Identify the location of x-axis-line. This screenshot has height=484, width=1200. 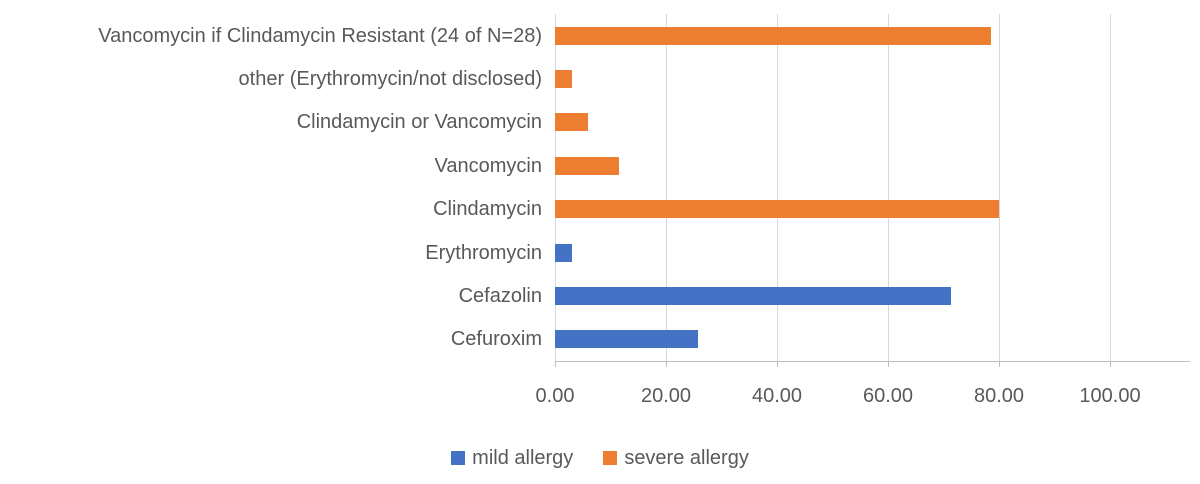
(872, 361).